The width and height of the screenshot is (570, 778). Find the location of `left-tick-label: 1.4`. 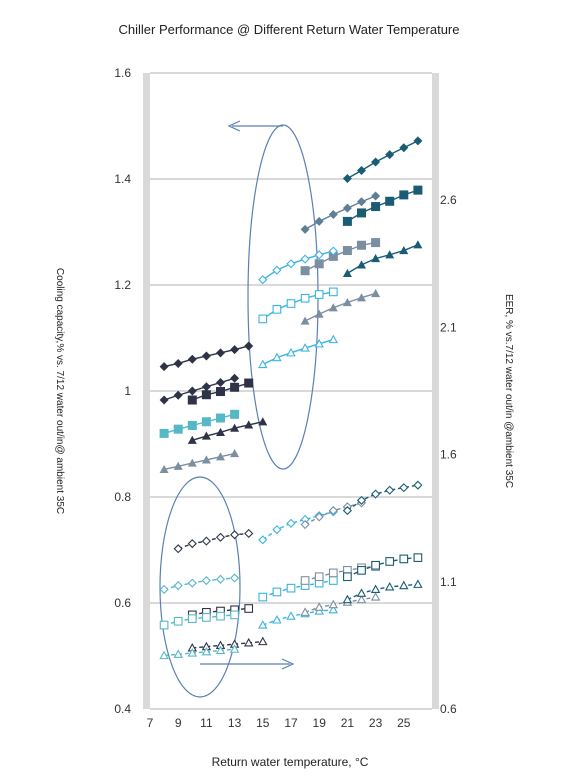

left-tick-label: 1.4 is located at coordinates (122, 179).